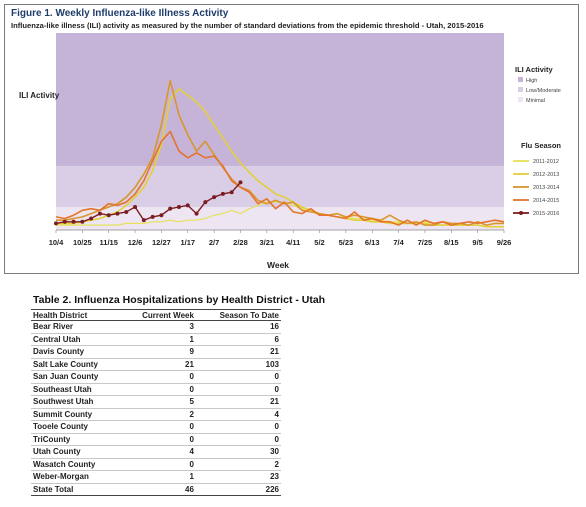  Describe the element at coordinates (156, 377) in the screenshot. I see `table-row: San Juan County 0 0` at that location.